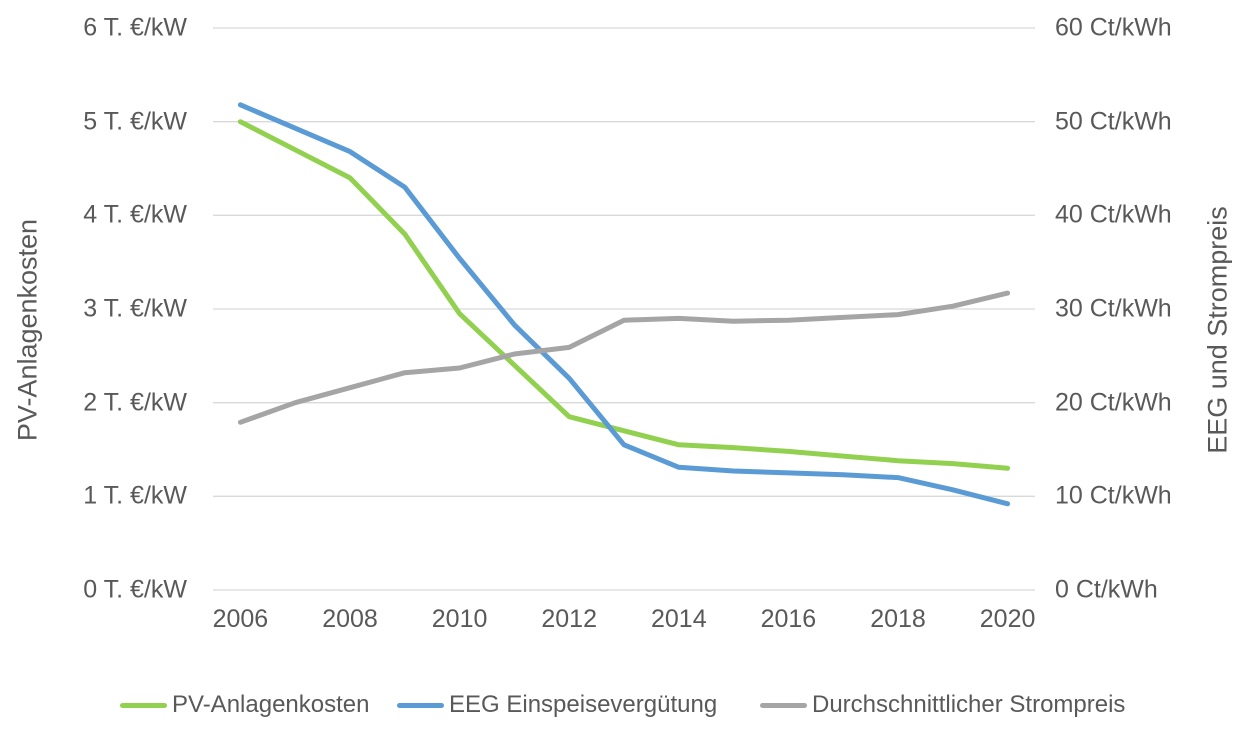 This screenshot has height=731, width=1247. What do you see at coordinates (1007, 619) in the screenshot?
I see `x-axis-tick-label: 2020` at bounding box center [1007, 619].